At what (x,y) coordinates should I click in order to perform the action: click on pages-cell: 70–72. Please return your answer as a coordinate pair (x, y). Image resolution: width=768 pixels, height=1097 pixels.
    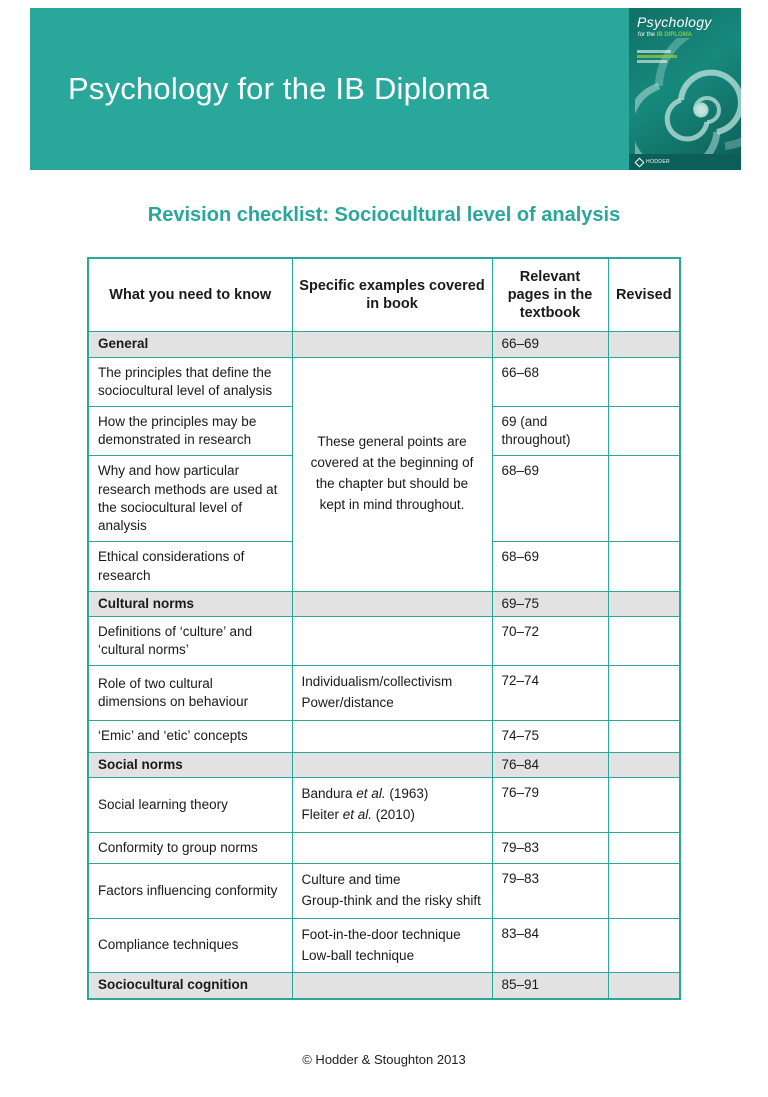
    Looking at the image, I should click on (550, 641).